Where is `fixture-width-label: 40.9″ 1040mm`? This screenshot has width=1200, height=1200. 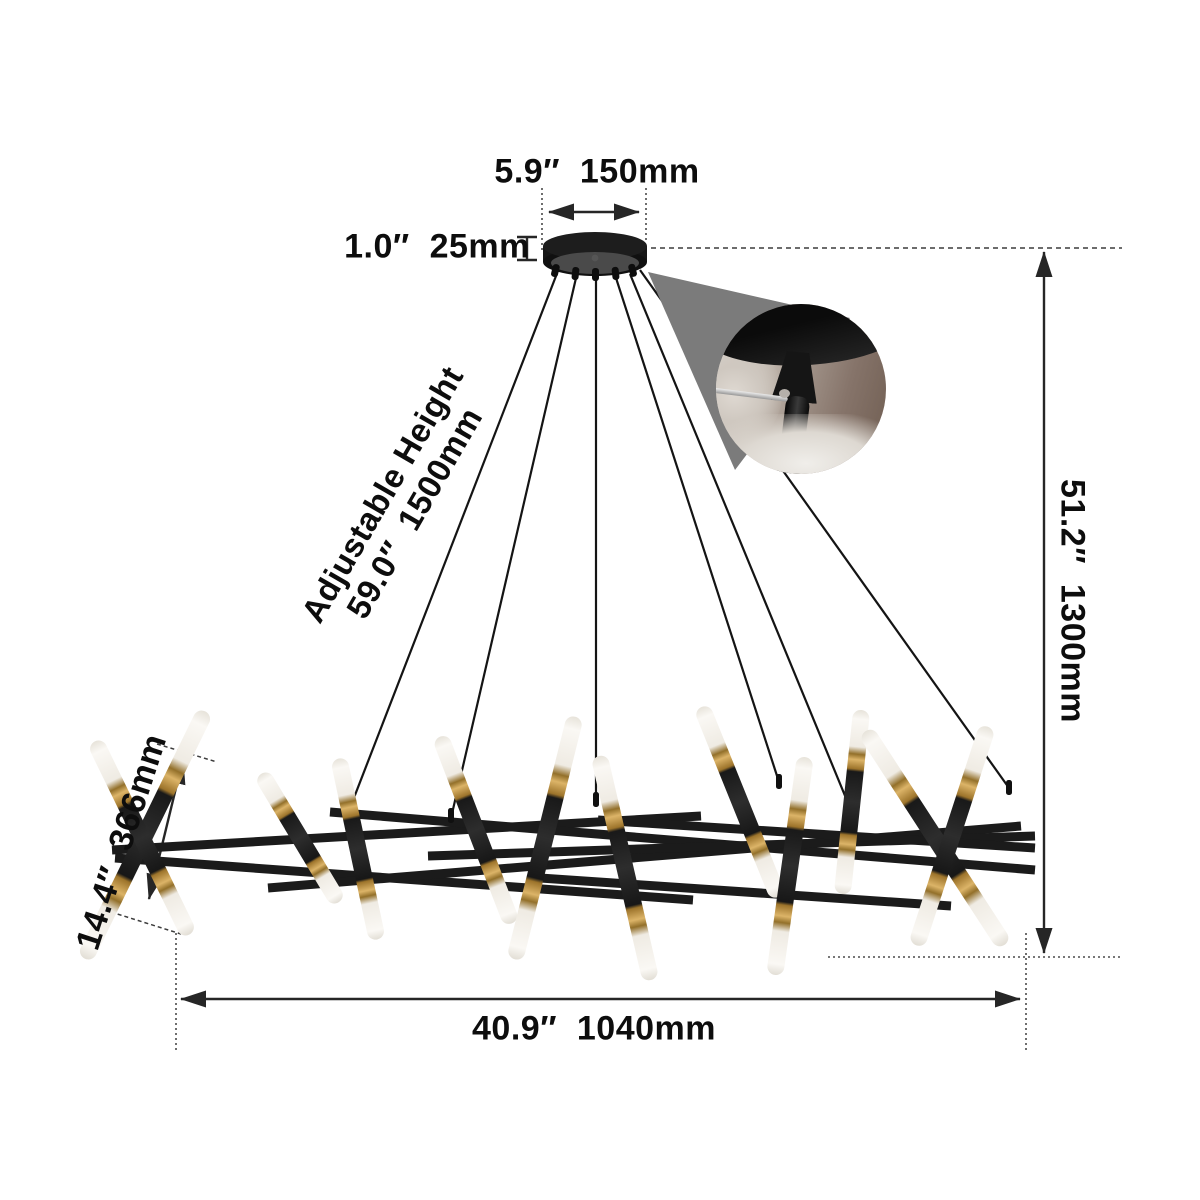
fixture-width-label: 40.9″ 1040mm is located at coordinates (594, 1028).